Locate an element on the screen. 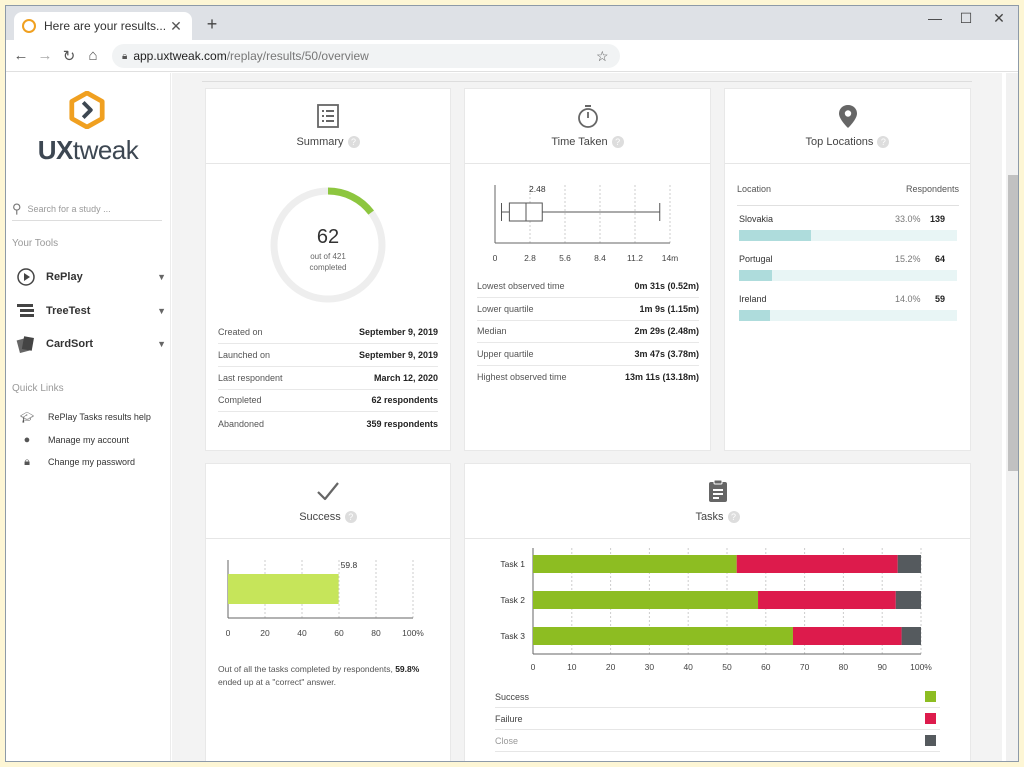 The image size is (1024, 767). success-header: Success? is located at coordinates (328, 501).